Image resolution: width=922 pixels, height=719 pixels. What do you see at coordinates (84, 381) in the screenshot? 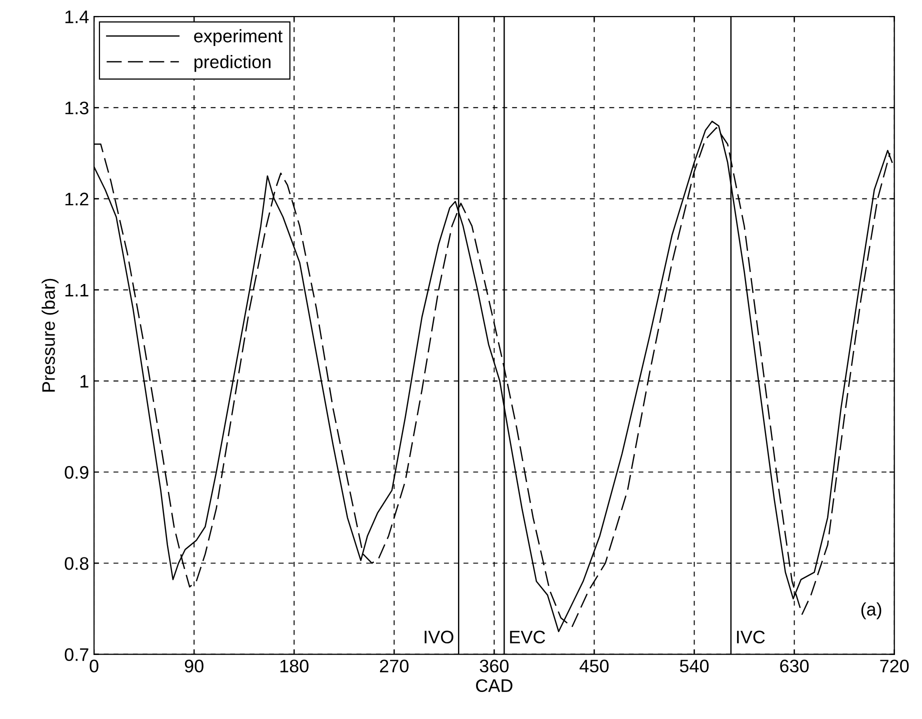
I see `y-tick-label: 1` at bounding box center [84, 381].